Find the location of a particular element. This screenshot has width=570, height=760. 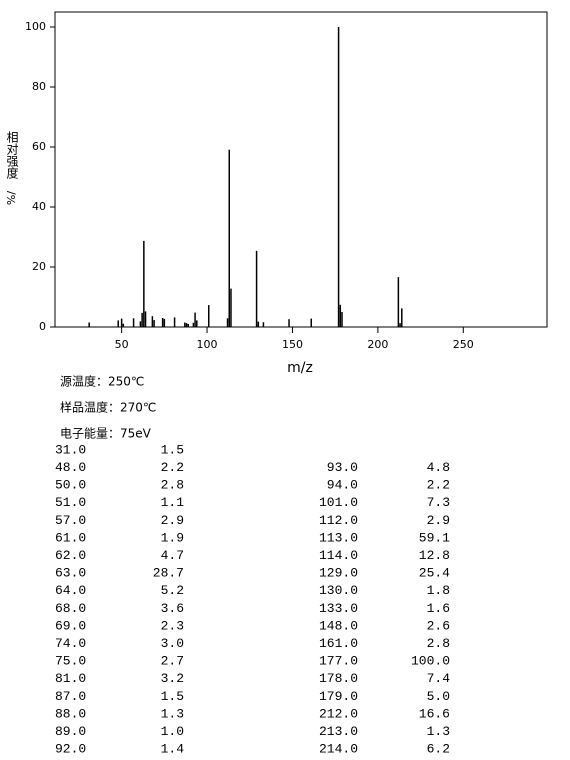

x-axis-label: m/z is located at coordinates (300, 368).